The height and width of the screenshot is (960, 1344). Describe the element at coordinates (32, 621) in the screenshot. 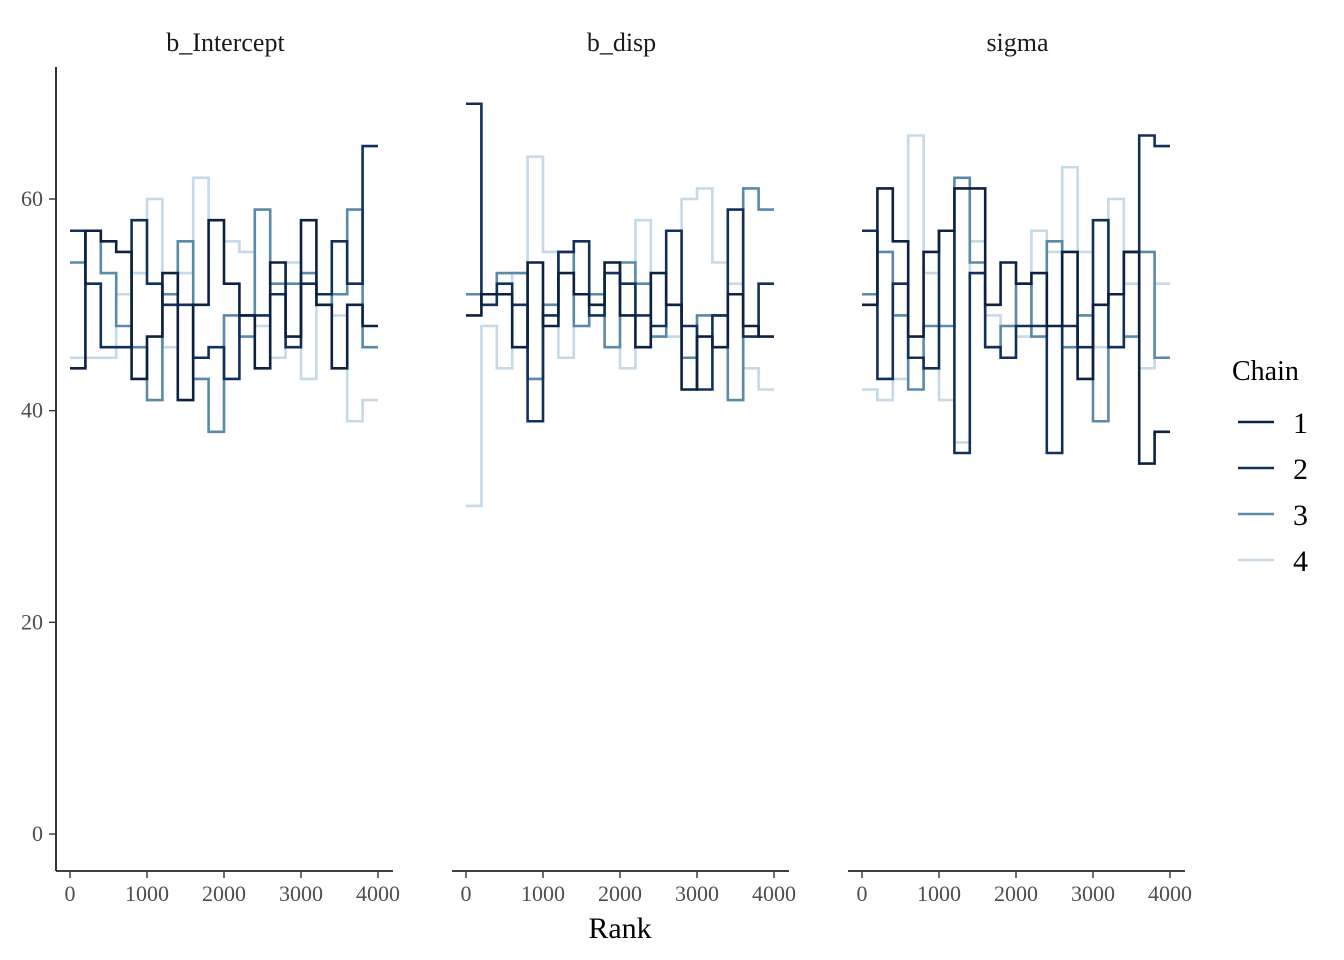

I see `y-tick-label: 20` at that location.